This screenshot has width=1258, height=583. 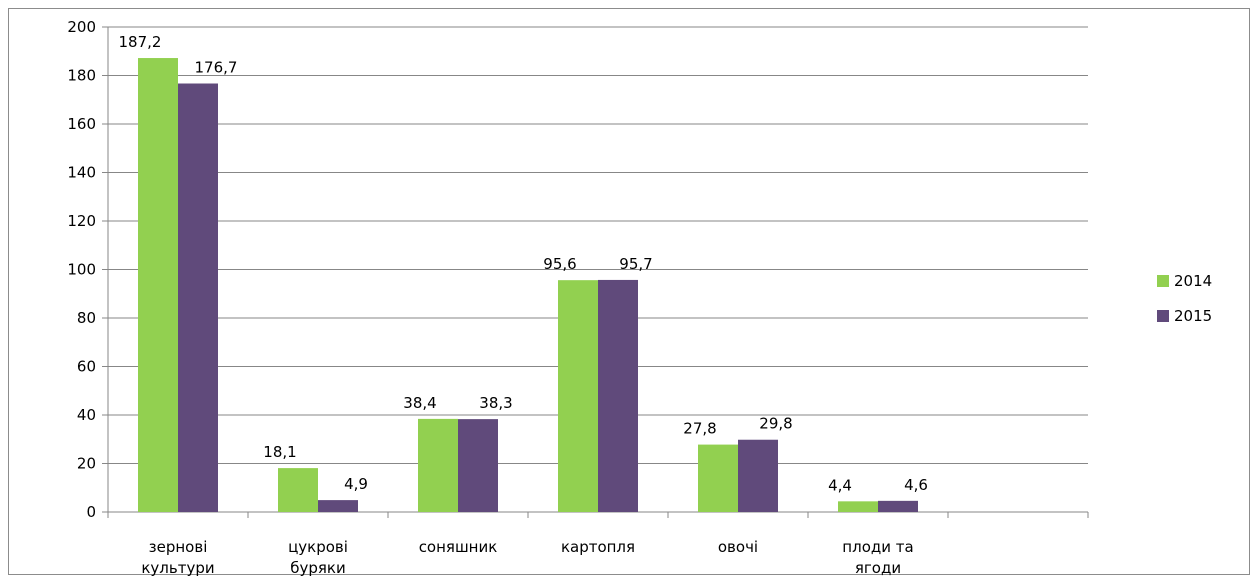 What do you see at coordinates (91, 512) in the screenshot?
I see `y-tick-label: 0` at bounding box center [91, 512].